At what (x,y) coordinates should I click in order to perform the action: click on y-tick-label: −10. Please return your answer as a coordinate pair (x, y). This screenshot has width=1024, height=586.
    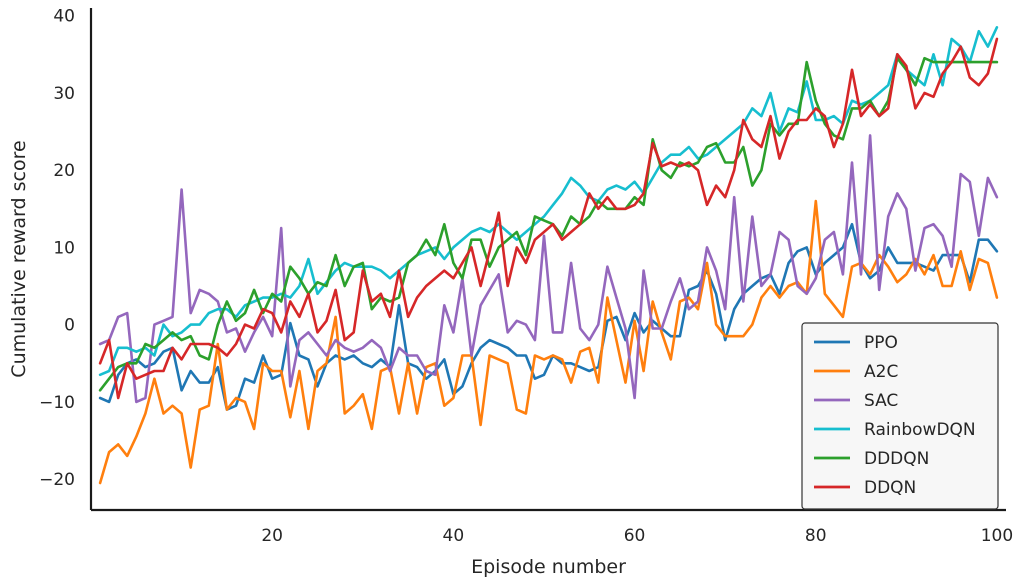
    Looking at the image, I should click on (57, 403).